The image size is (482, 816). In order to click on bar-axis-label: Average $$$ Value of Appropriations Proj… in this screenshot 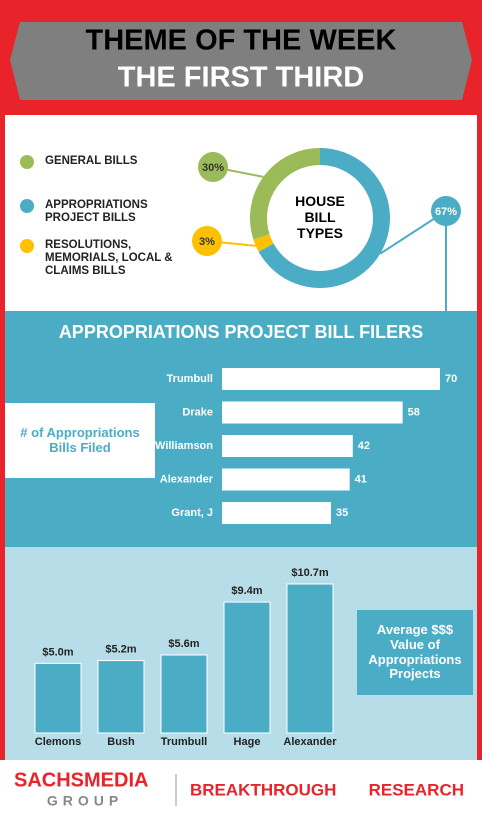, I will do `click(415, 652)`.